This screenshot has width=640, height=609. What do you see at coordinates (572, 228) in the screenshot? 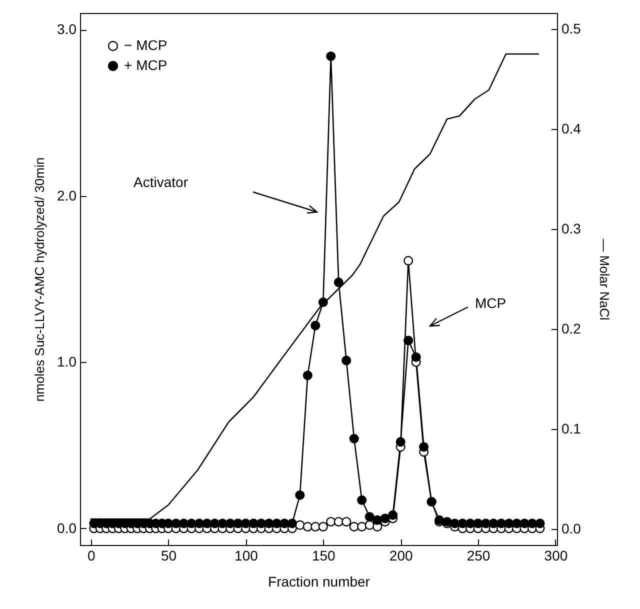
I see `y2-tick-label: 0.3` at bounding box center [572, 228].